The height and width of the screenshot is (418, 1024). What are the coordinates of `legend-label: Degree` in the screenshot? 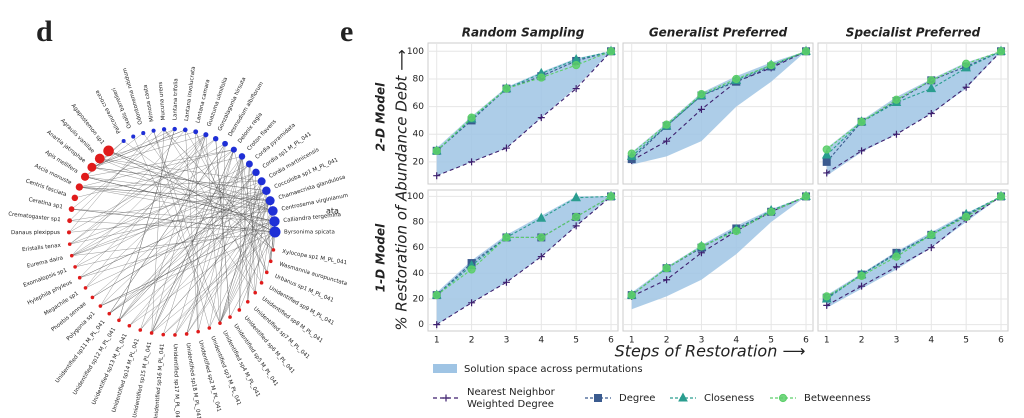 It's located at (637, 398).